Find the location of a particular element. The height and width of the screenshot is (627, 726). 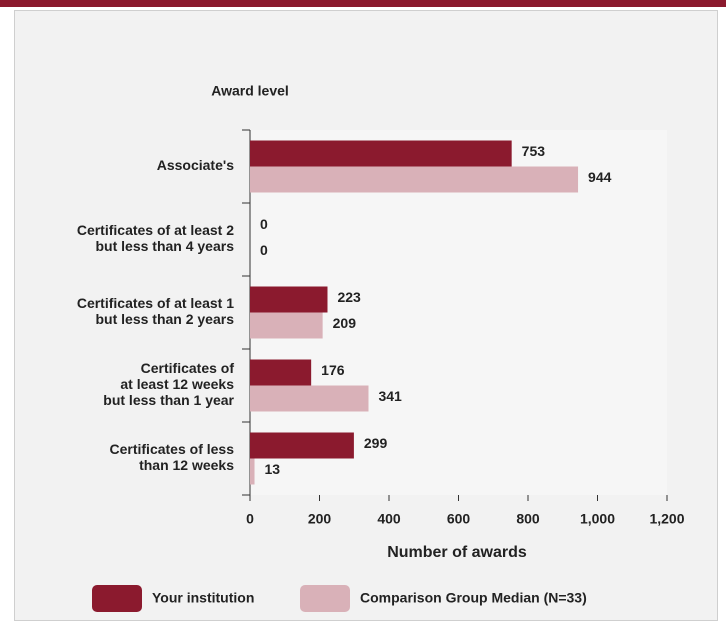

top-bar is located at coordinates (363, 3).